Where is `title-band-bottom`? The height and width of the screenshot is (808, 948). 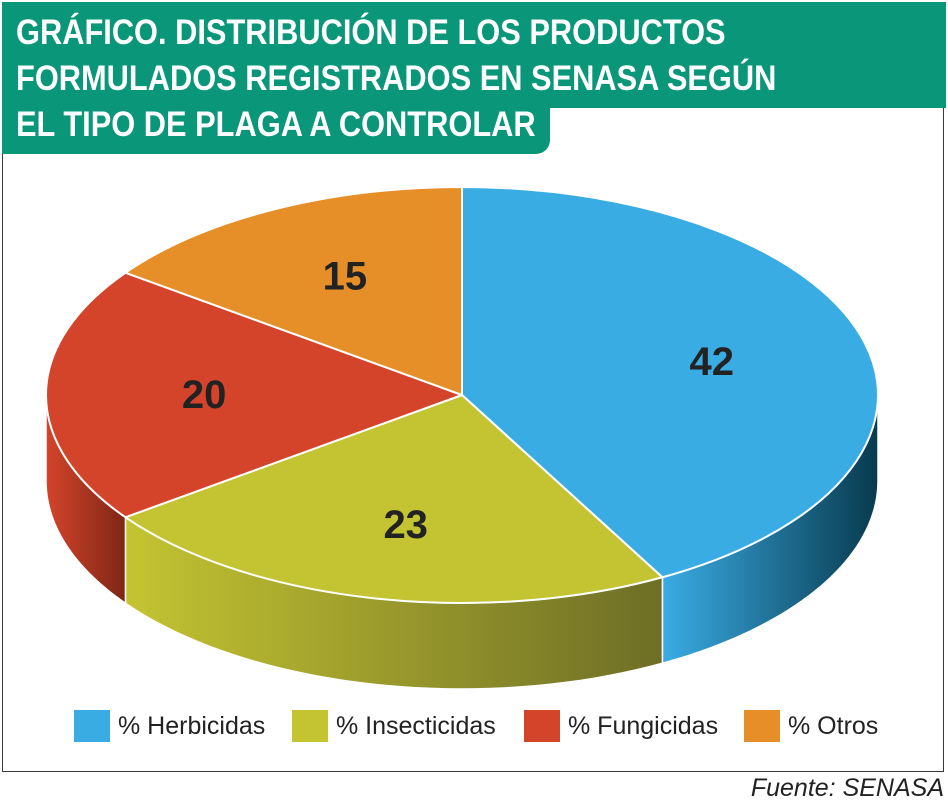
title-band-bottom is located at coordinates (276, 130).